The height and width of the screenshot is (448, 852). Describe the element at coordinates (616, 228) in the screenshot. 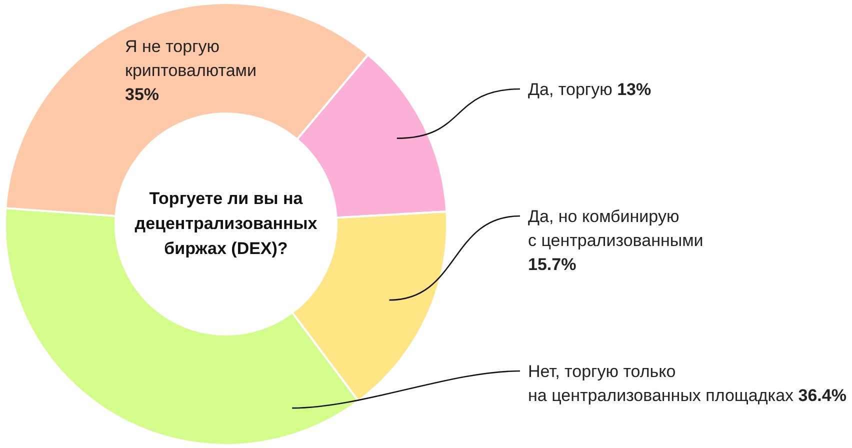

I see `slice-label: Да, но комбинирую с централизованными` at that location.